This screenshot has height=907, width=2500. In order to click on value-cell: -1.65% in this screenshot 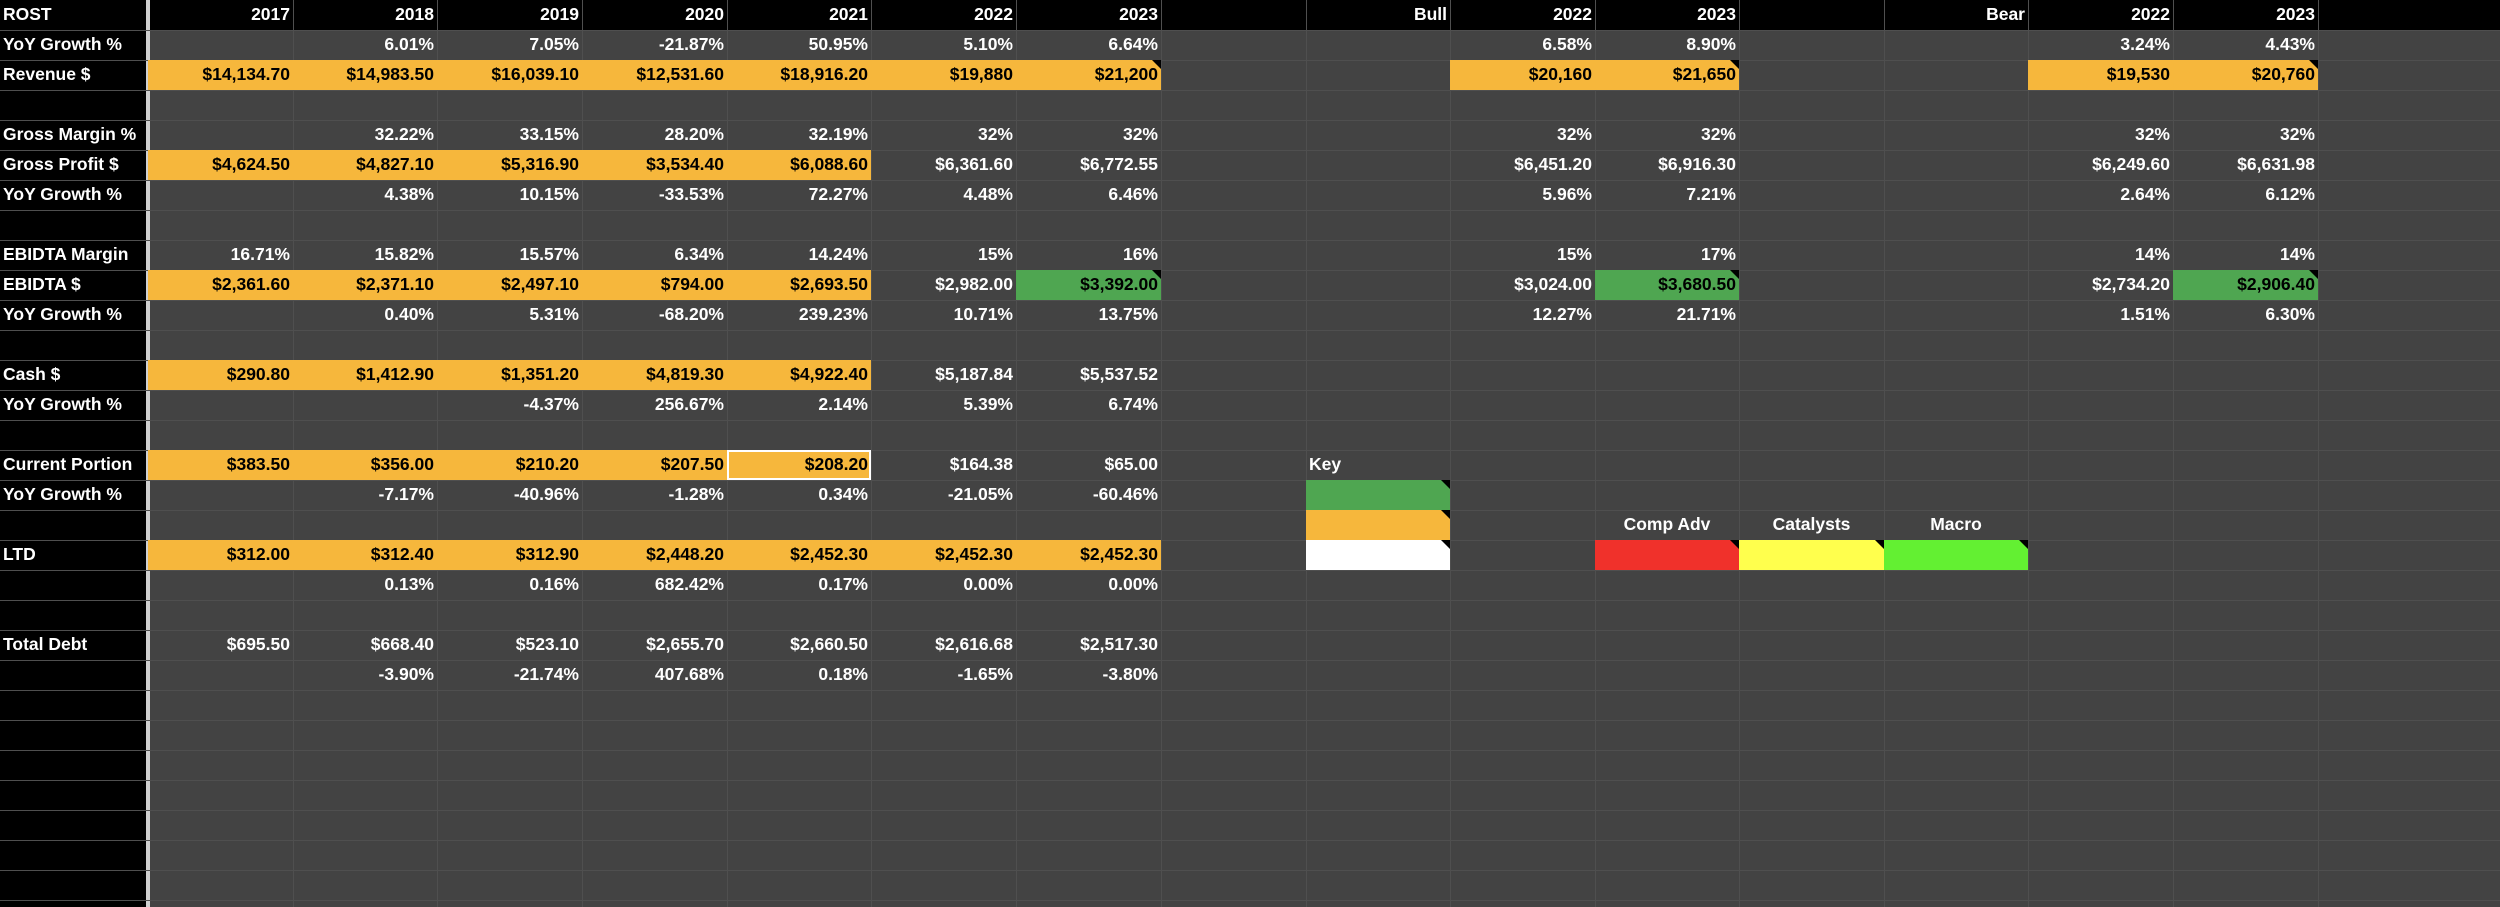, I will do `click(985, 674)`.